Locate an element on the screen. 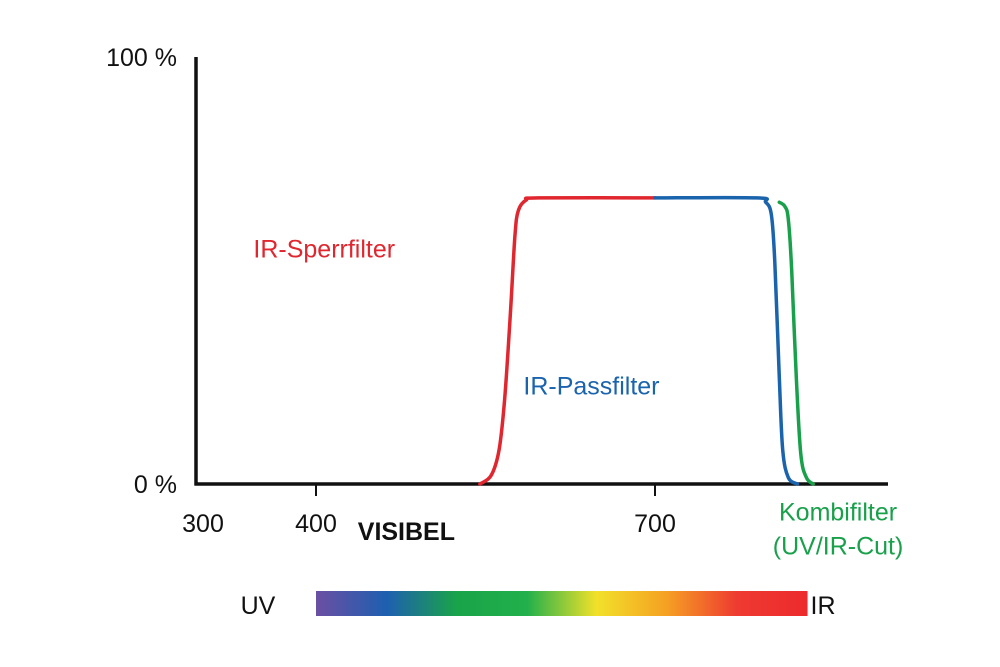 The image size is (1000, 667). spectrum-uv-label: UV is located at coordinates (258, 606).